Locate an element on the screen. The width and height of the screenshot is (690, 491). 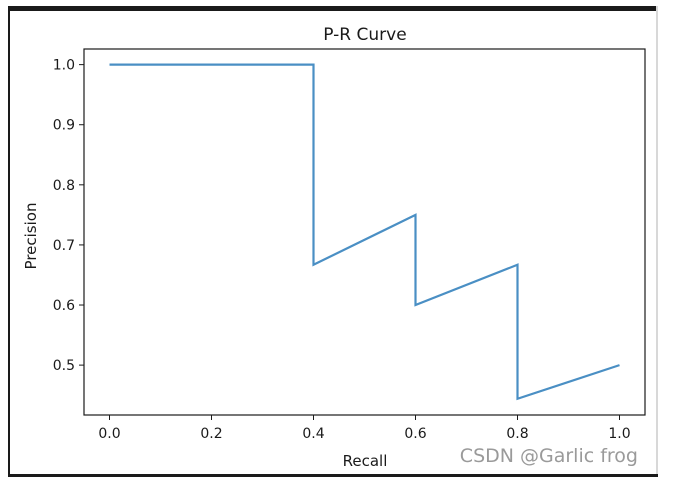
left-border is located at coordinates (9, 241).